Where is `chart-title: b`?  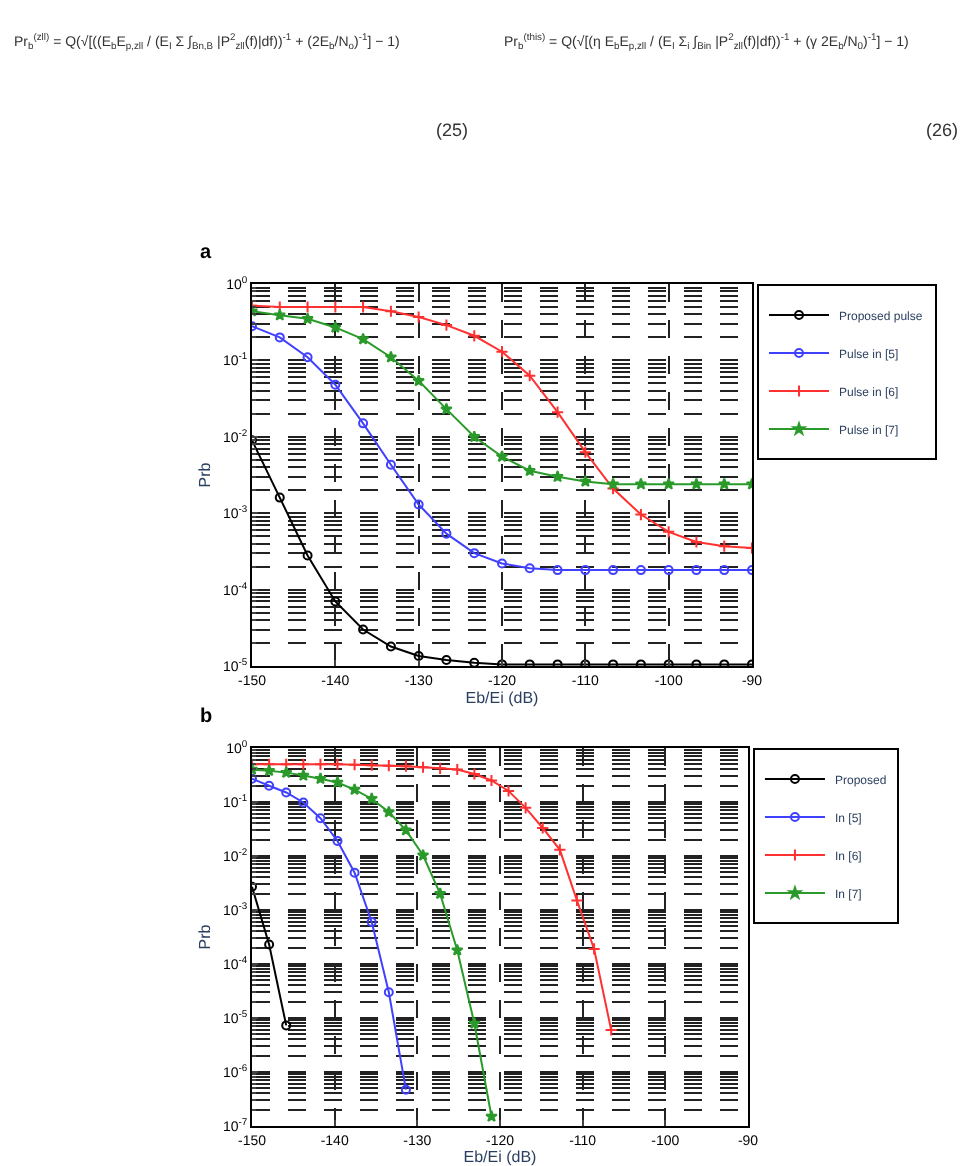 chart-title: b is located at coordinates (206, 717).